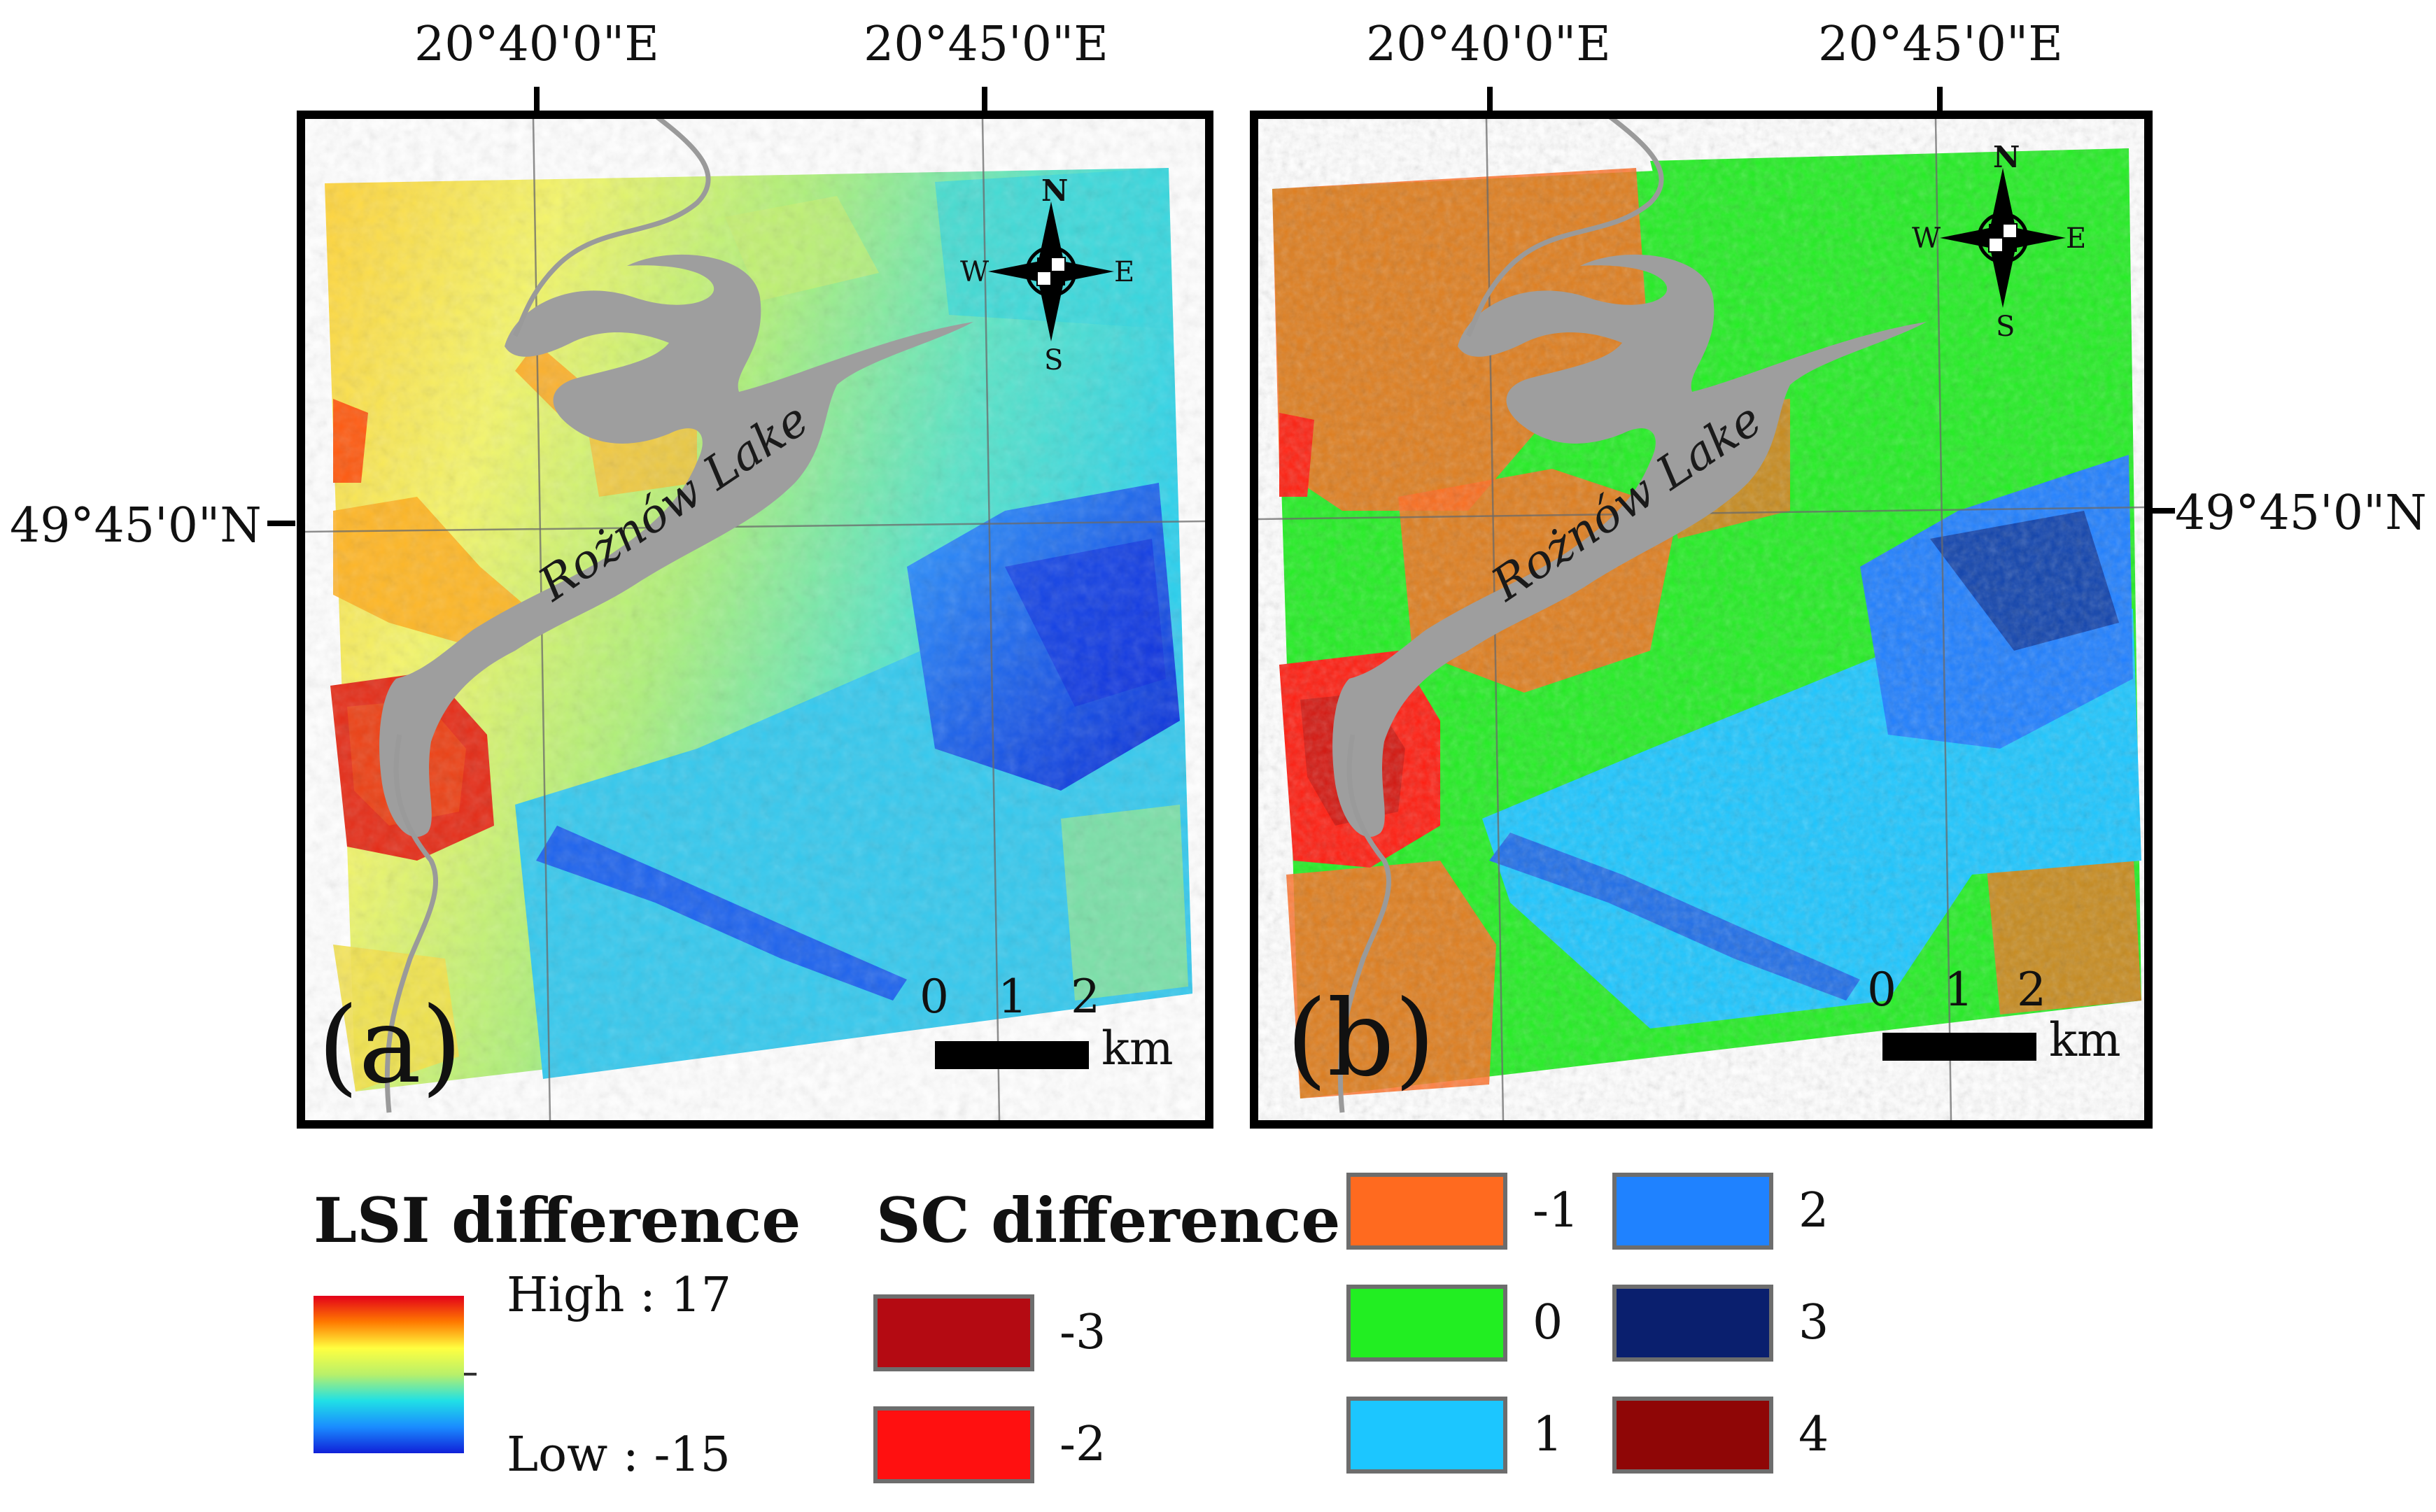 The image size is (2436, 1512). I want to click on panel-label-b: (b), so click(1361, 1039).